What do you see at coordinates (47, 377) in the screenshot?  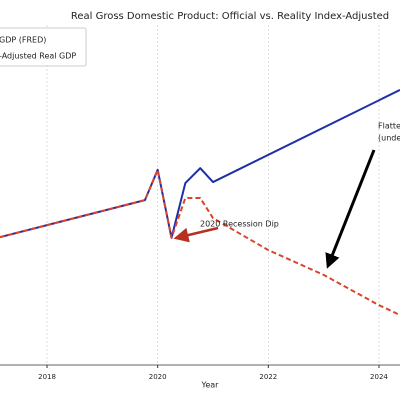 I see `x-tick-label: 2018` at bounding box center [47, 377].